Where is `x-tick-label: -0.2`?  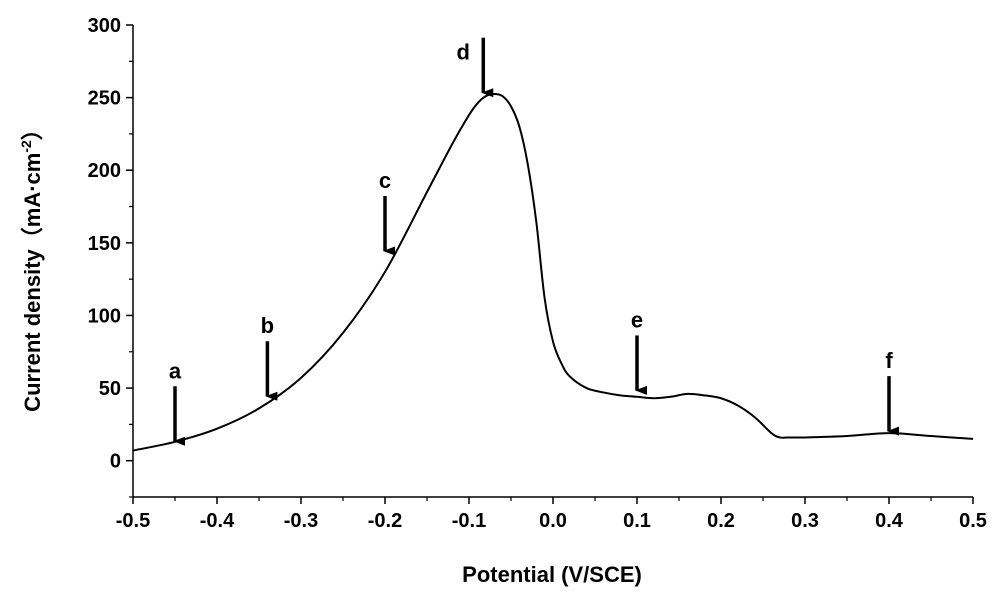 x-tick-label: -0.2 is located at coordinates (385, 521).